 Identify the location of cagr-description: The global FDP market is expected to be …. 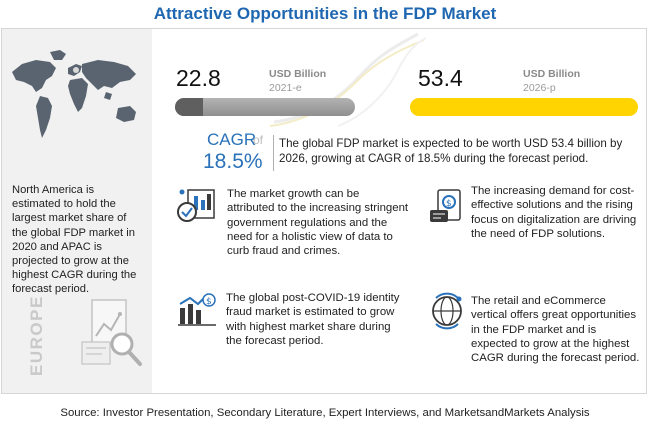
(451, 151).